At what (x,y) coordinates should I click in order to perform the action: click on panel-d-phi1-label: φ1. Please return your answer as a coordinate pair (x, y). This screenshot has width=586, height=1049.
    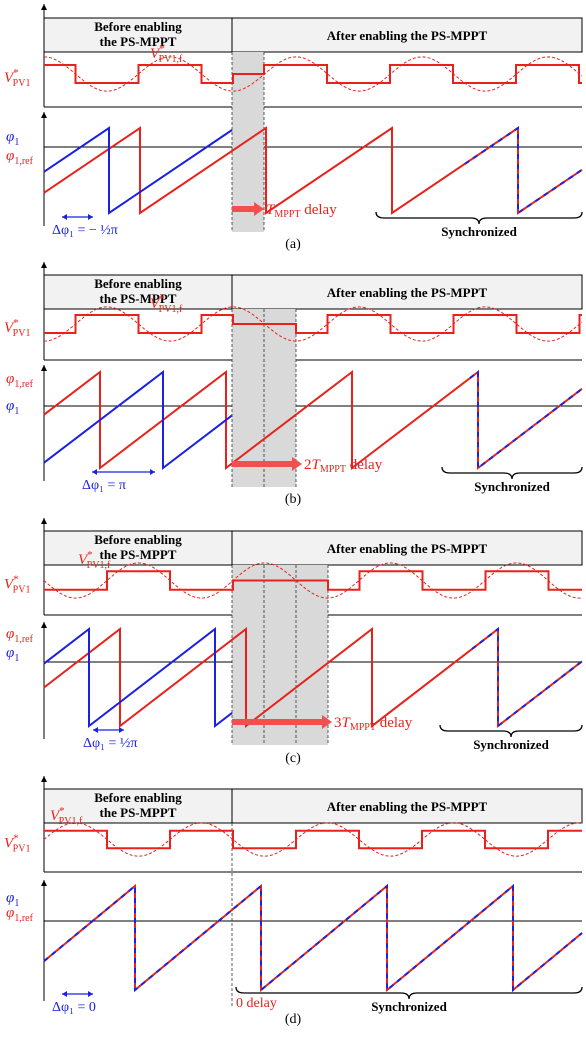
    Looking at the image, I should click on (12, 899).